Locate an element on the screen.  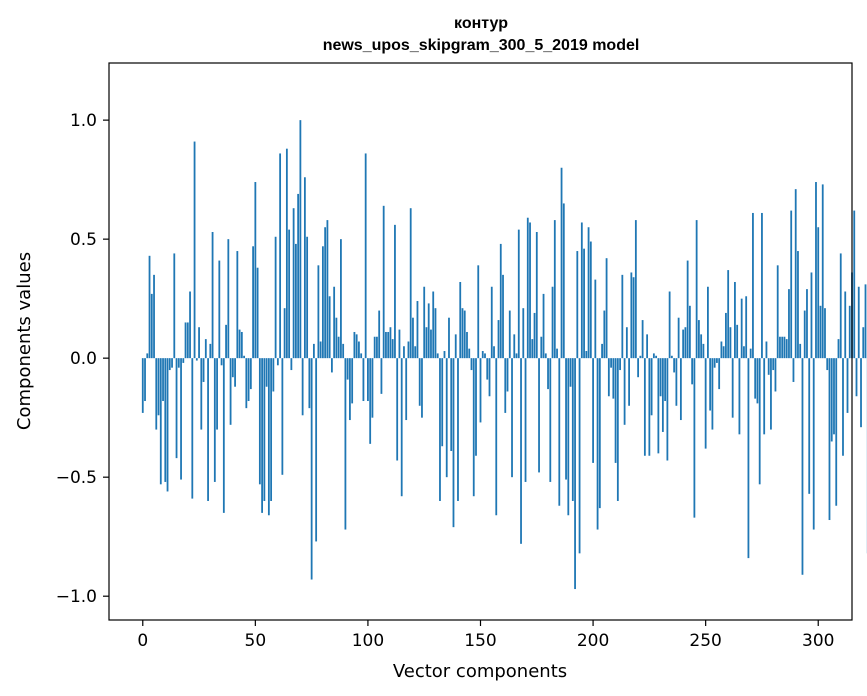
y-tick-label: 1.0 is located at coordinates (83, 121).